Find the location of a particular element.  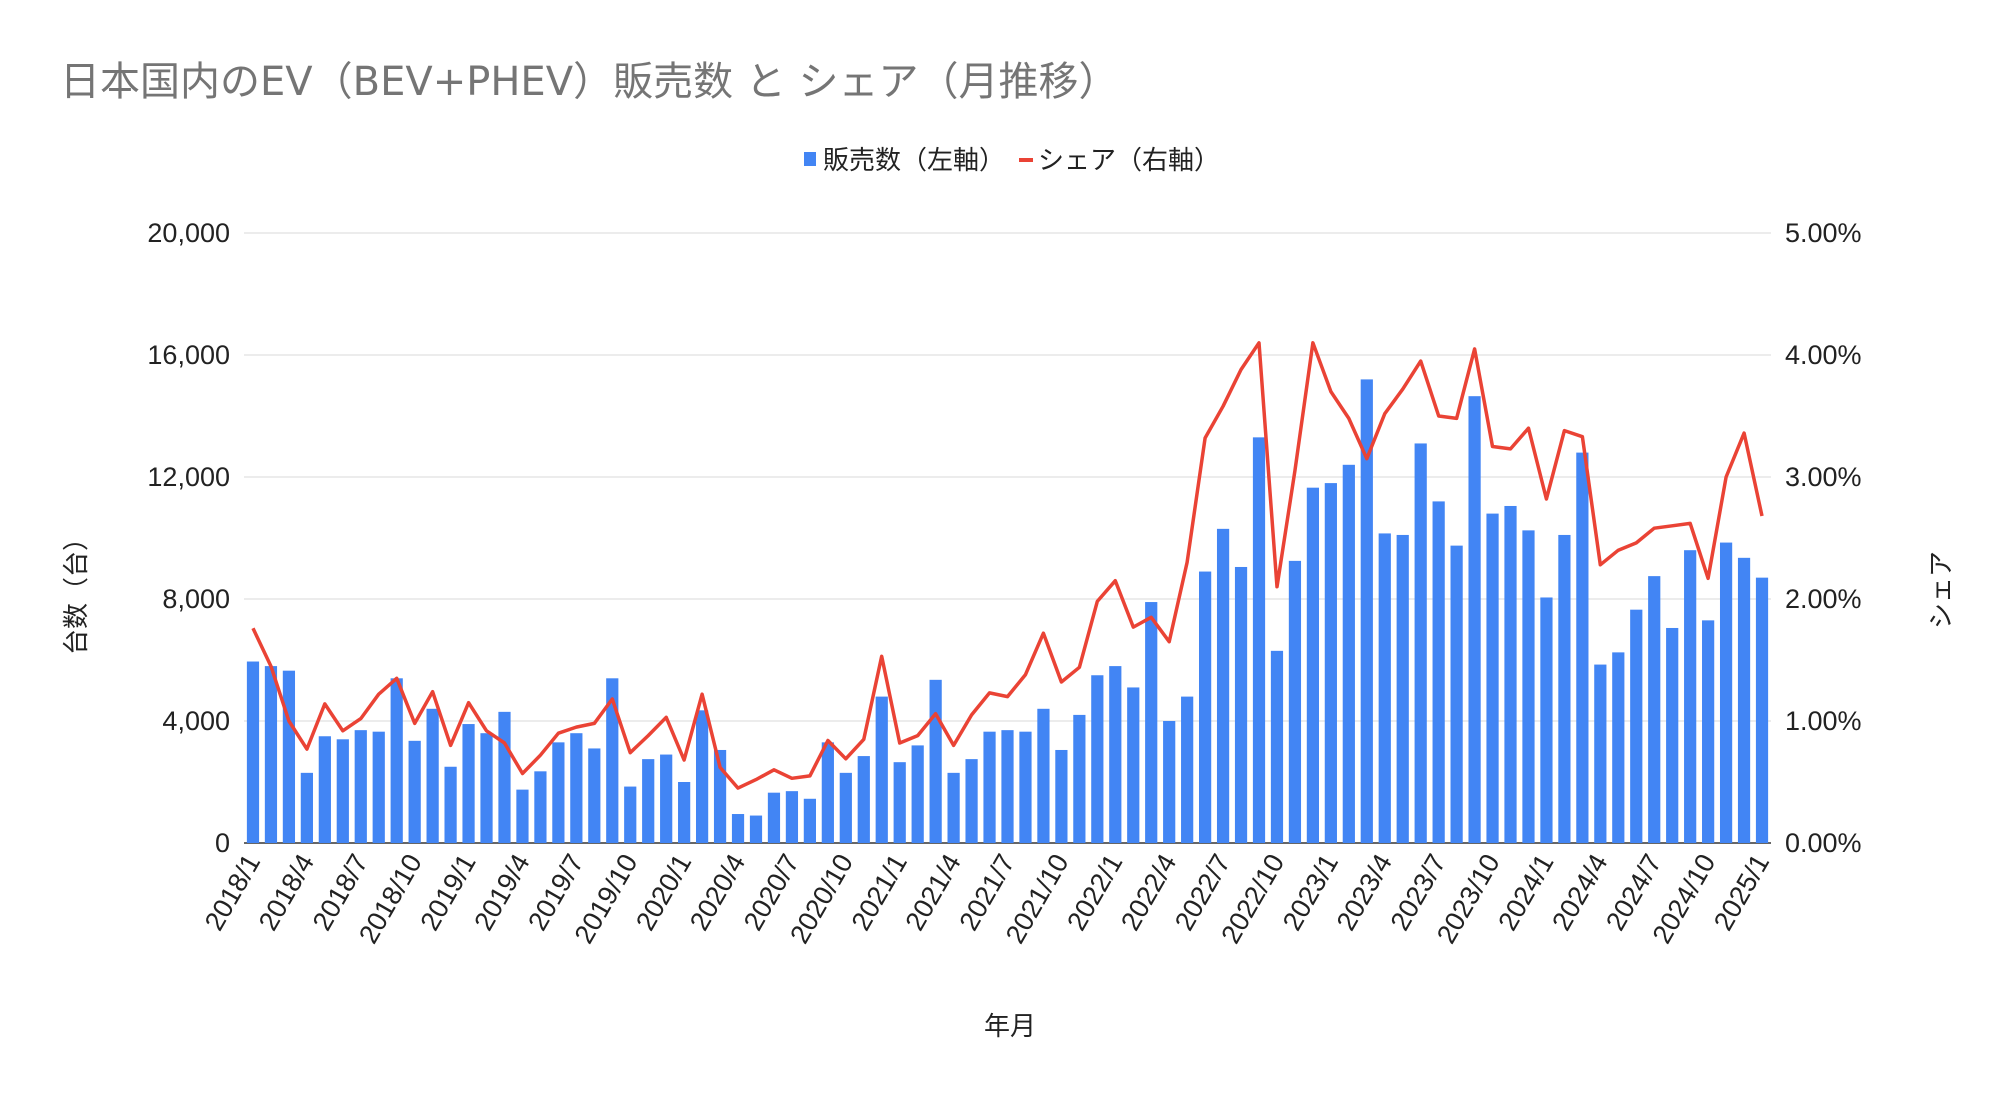

bar-2021/2 is located at coordinates (917, 794).